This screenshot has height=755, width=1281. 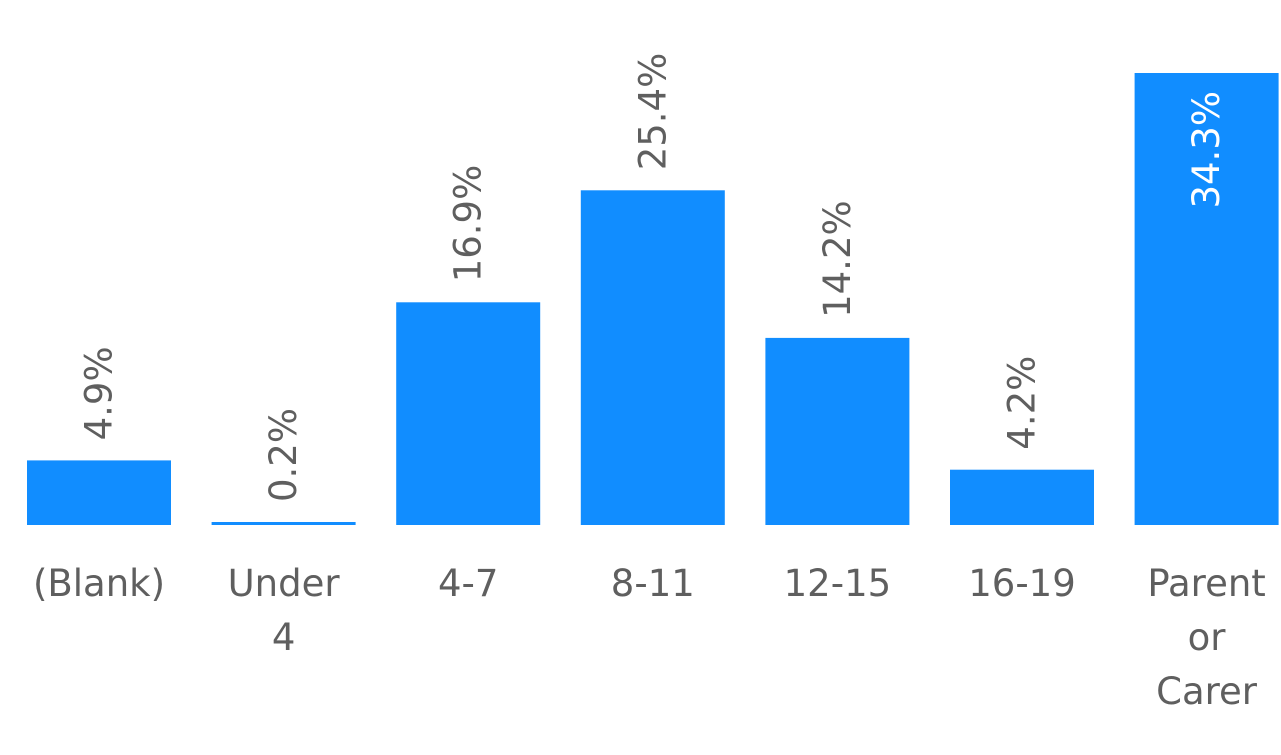 What do you see at coordinates (653, 583) in the screenshot?
I see `category-label-3-line-0: 8-11` at bounding box center [653, 583].